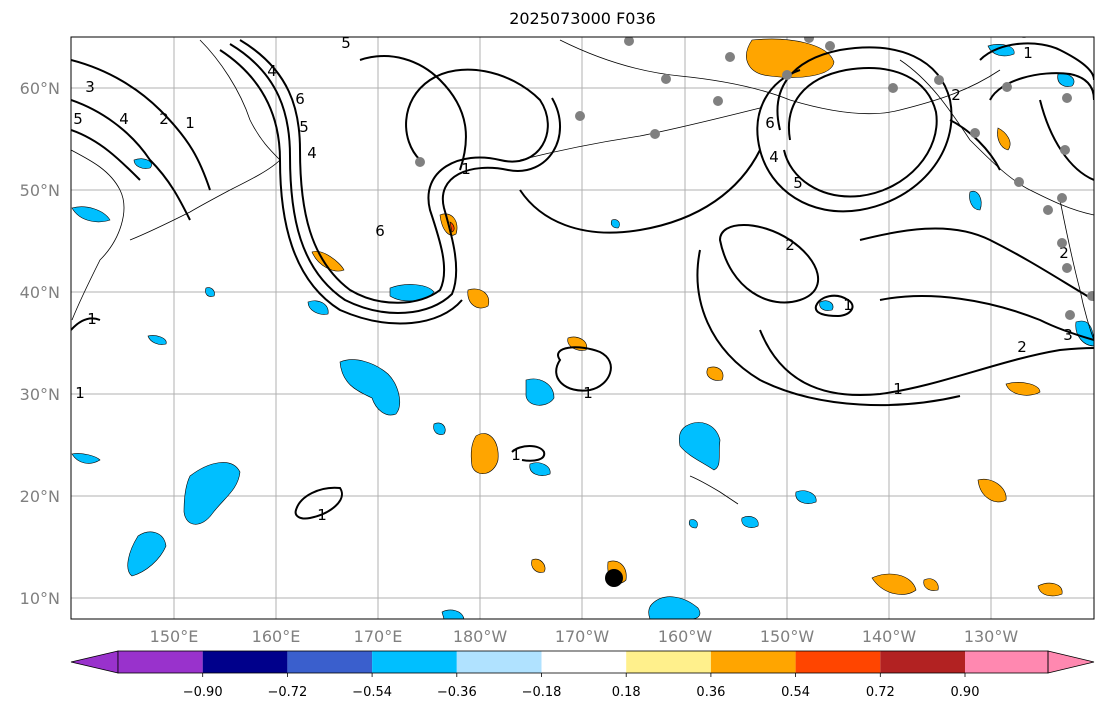 Image resolution: width=1105 pixels, height=712 pixels. What do you see at coordinates (40, 496) in the screenshot?
I see `lat-label: 20°N` at bounding box center [40, 496].